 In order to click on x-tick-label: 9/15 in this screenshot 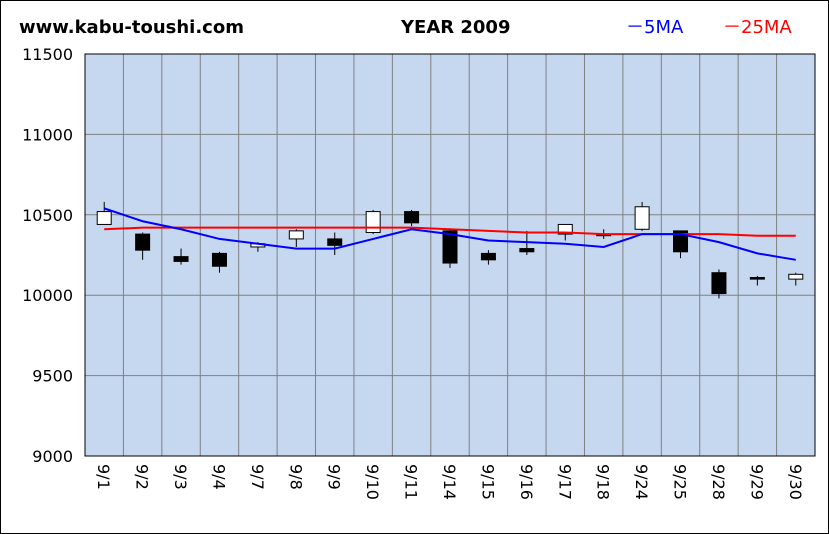, I will do `click(487, 482)`.